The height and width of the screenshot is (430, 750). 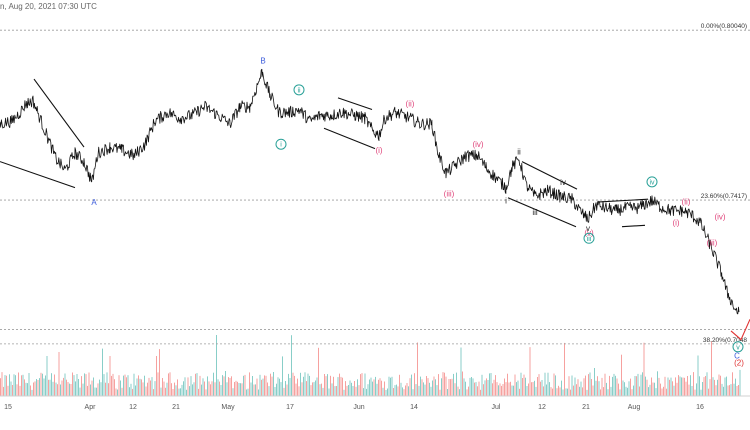 I want to click on x-axis: 15 Apr 12 21 May 17 Jun 14 Jul 12 21 Aug 16, so click(x=375, y=403).